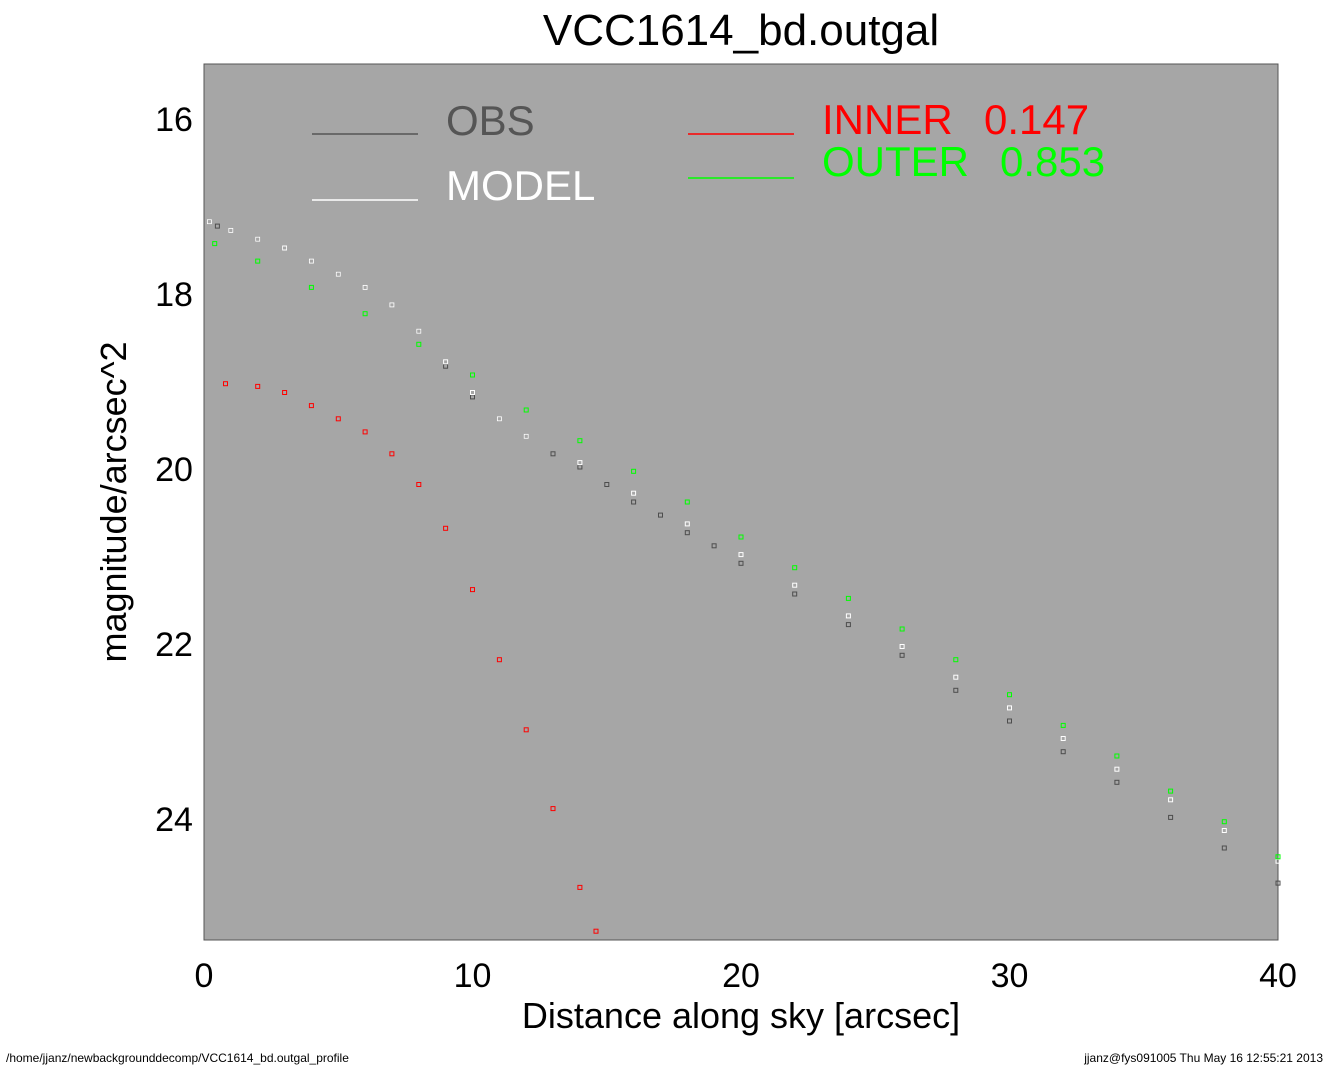  Describe the element at coordinates (708, 152) in the screenshot. I see `legend: OBS MODEL INNER 0.147 OUTER 0.853` at that location.